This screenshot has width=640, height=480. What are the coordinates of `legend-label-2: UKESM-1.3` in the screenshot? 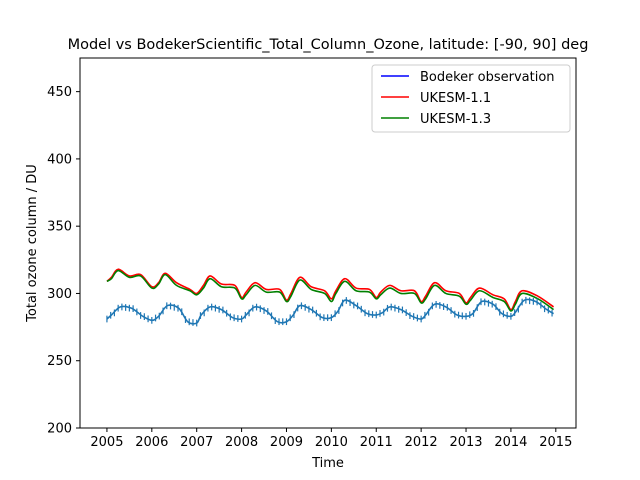 It's located at (455, 119).